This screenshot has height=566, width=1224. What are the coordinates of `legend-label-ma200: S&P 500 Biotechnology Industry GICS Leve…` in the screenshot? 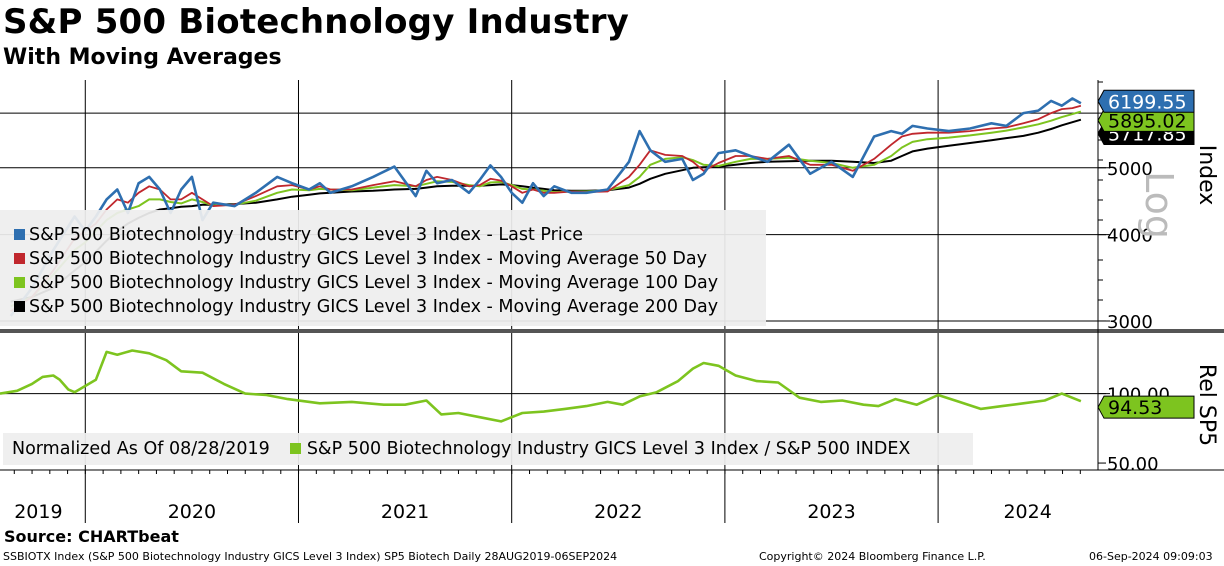 It's located at (374, 307).